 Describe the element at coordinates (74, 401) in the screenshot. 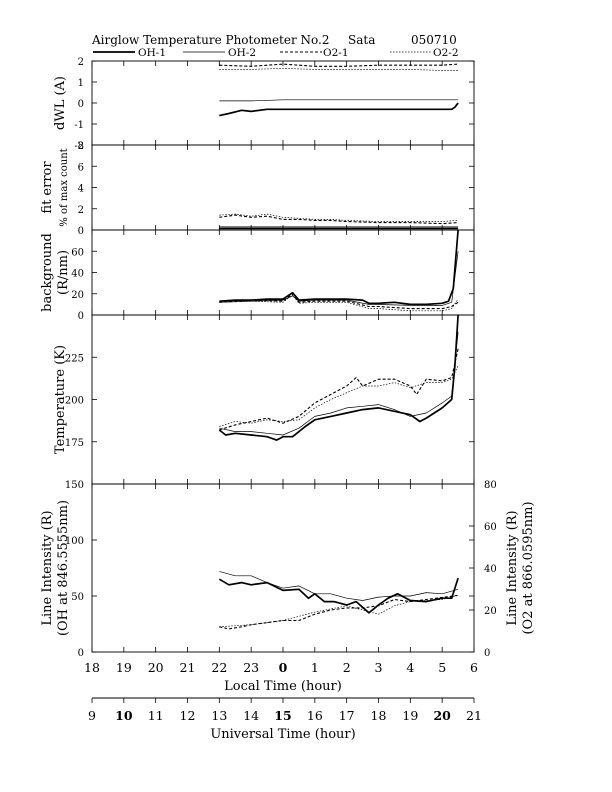

I see `y-tick-label: 200` at that location.